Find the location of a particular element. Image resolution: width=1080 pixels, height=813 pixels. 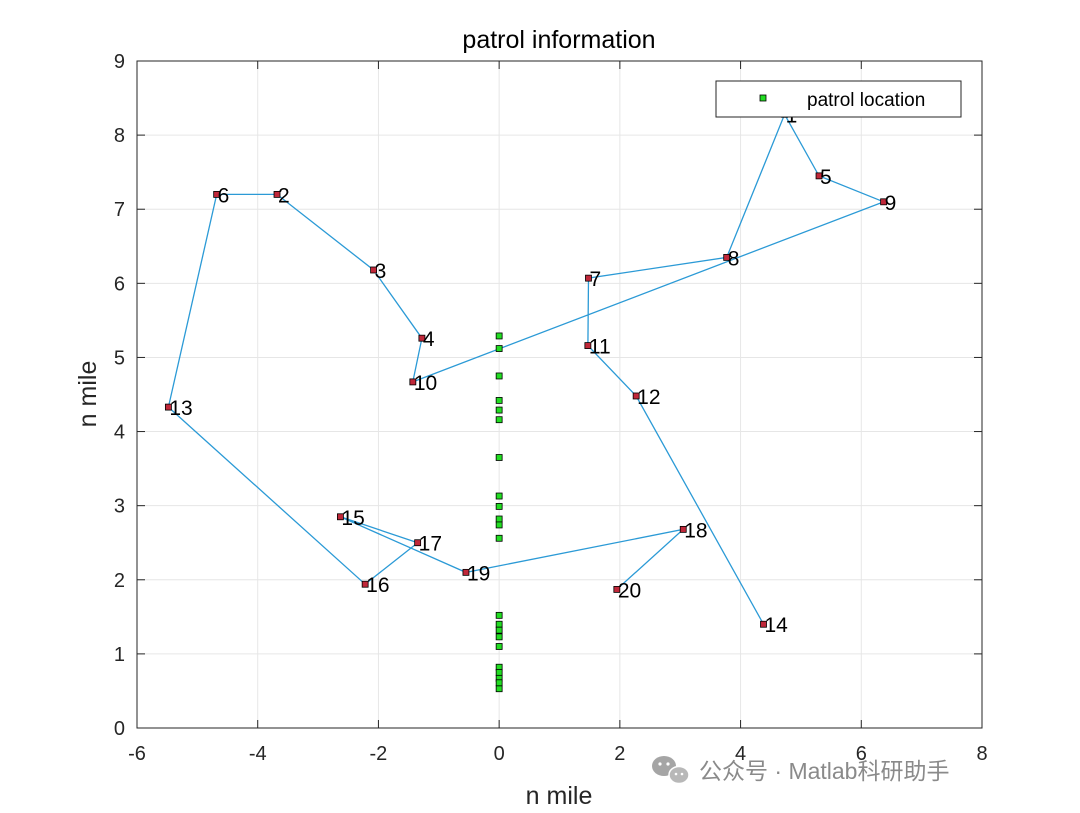

target-label-9: 9 is located at coordinates (891, 203).